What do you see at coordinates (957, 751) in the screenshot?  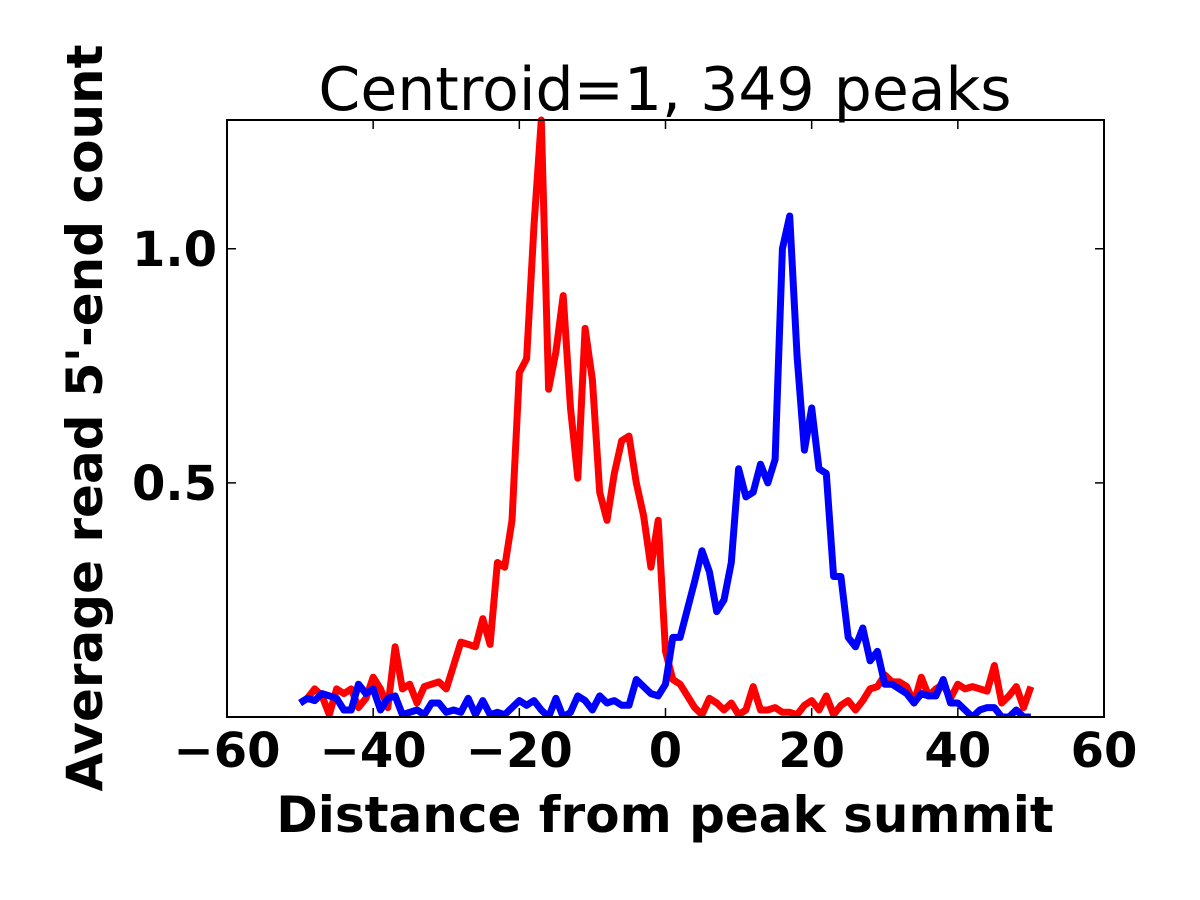 I see `x-tick-label: 40` at bounding box center [957, 751].